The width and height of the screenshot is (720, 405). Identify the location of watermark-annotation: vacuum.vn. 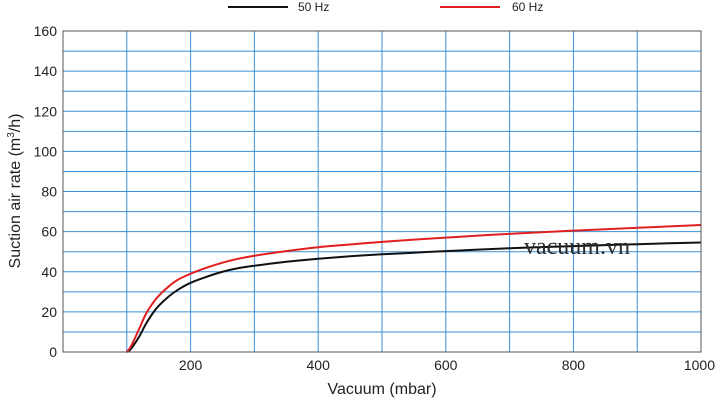
(577, 247).